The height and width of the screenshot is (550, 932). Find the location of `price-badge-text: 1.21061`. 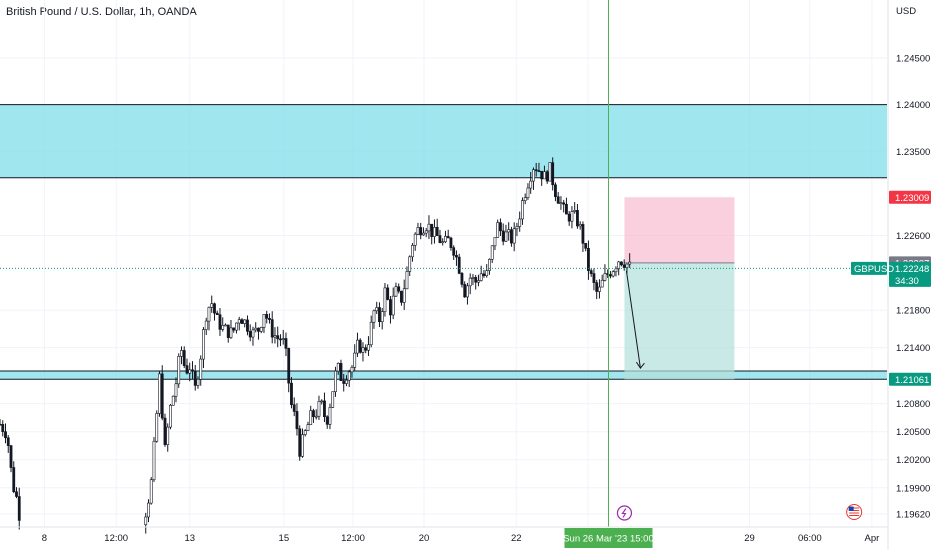

price-badge-text: 1.21061 is located at coordinates (912, 380).